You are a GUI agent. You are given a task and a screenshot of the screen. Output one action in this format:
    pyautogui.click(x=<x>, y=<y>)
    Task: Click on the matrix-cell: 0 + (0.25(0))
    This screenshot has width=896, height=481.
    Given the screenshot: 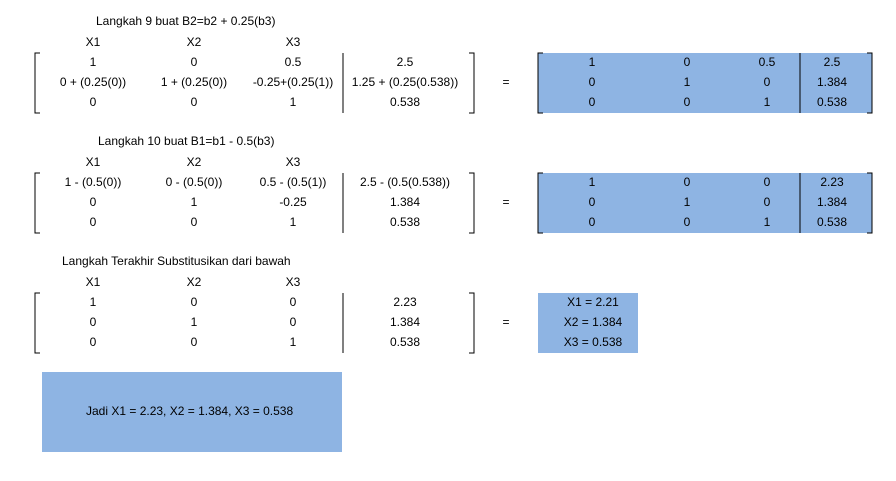 What is the action you would take?
    pyautogui.click(x=93, y=82)
    